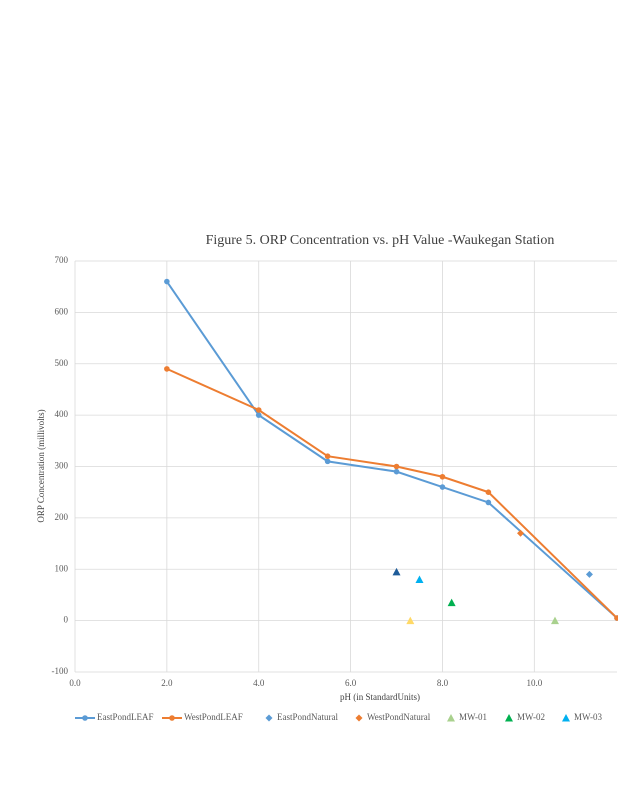 Image resolution: width=618 pixels, height=800 pixels. I want to click on x-tick-label: 10.0, so click(534, 683).